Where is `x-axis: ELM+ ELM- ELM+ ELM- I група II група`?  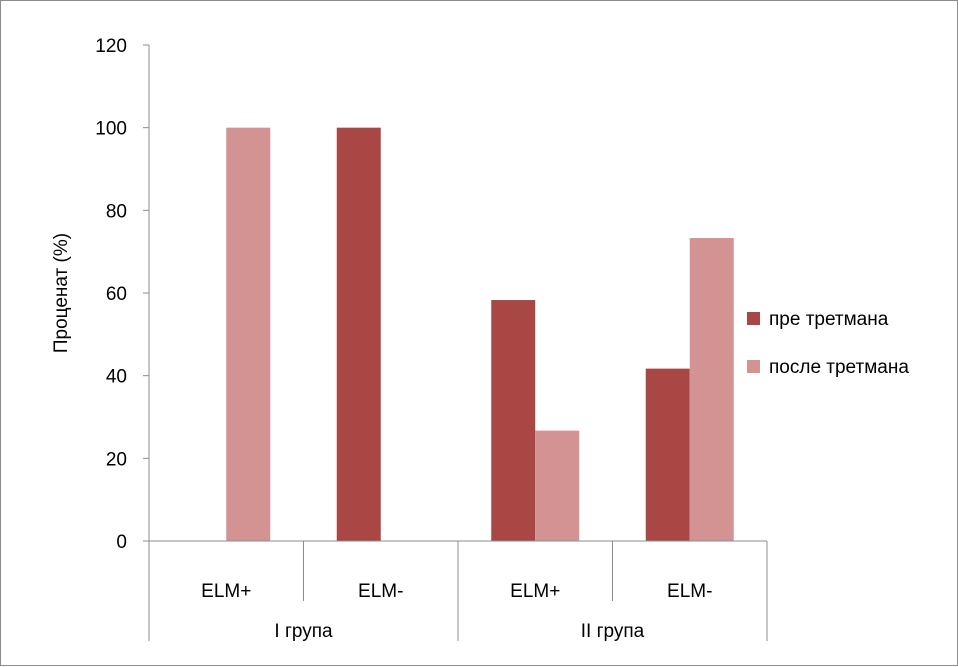
x-axis: ELM+ ELM- ELM+ ELM- I група II група is located at coordinates (458, 591).